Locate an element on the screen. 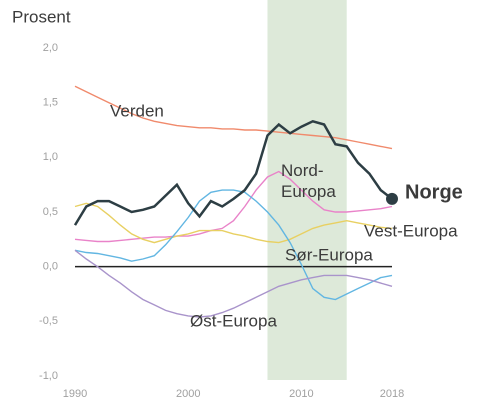 This screenshot has height=404, width=483. y-tick-label: 2,0 is located at coordinates (50, 48).